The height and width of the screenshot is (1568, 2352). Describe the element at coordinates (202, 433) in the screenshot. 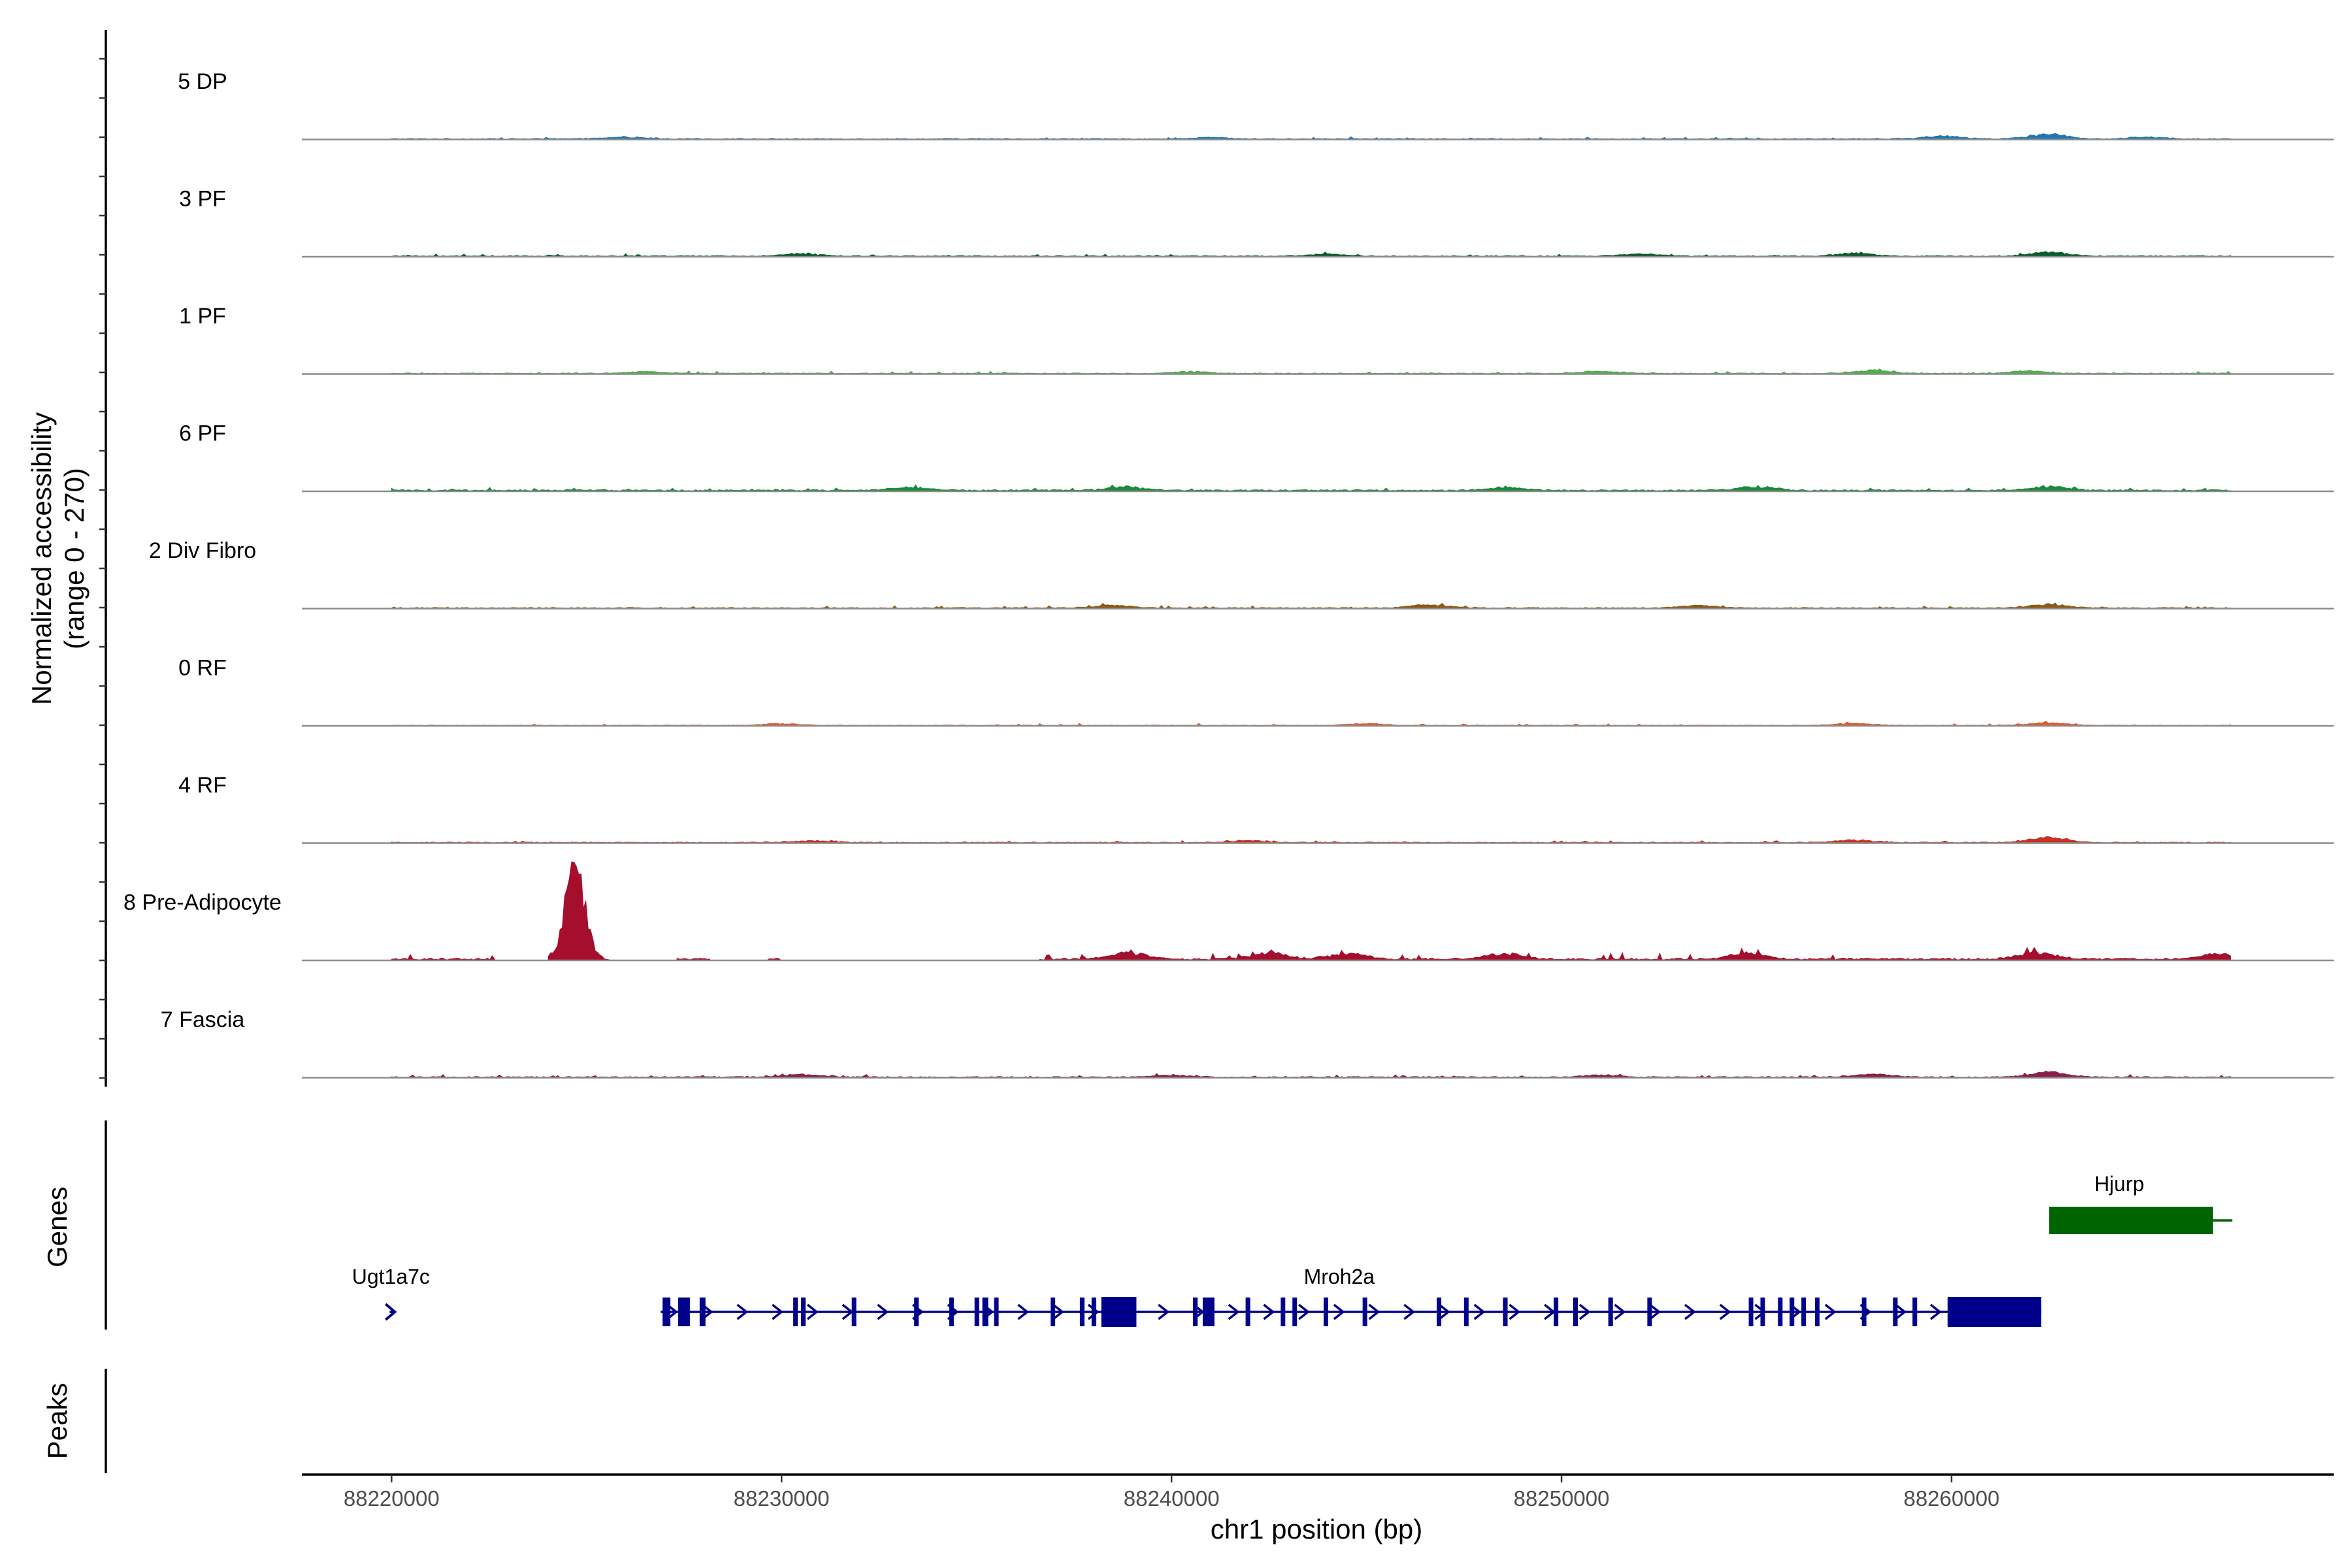

I see `track-label: 6 PF` at that location.